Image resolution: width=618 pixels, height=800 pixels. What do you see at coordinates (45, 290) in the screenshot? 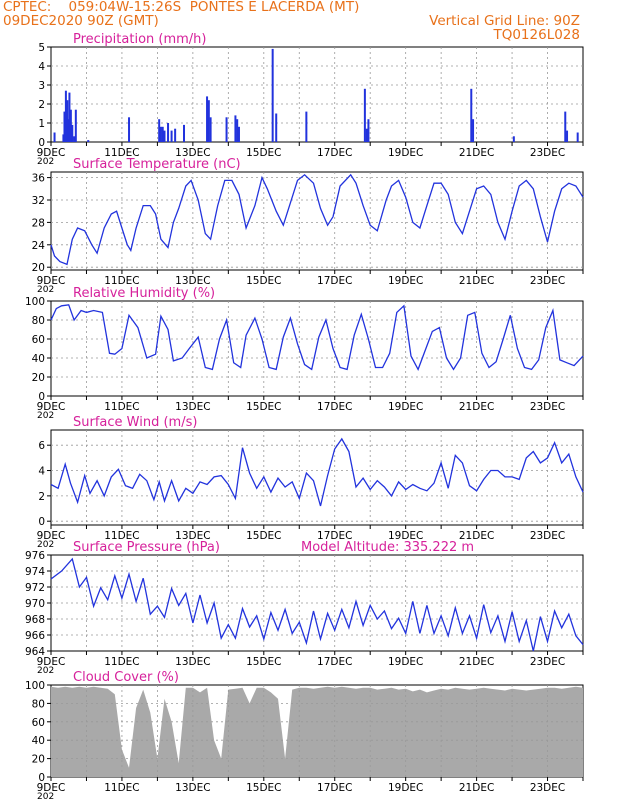
I see `temperature-year-label: 202` at bounding box center [45, 290].